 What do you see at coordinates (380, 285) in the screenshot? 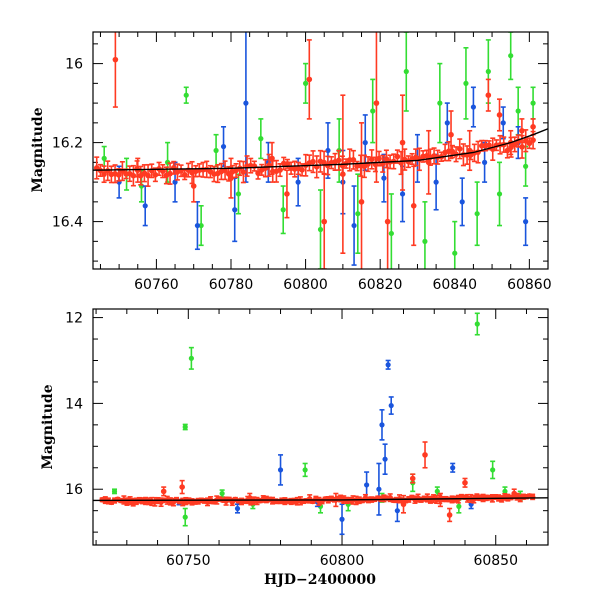
I see `x-tick-label: 60820` at bounding box center [380, 285].